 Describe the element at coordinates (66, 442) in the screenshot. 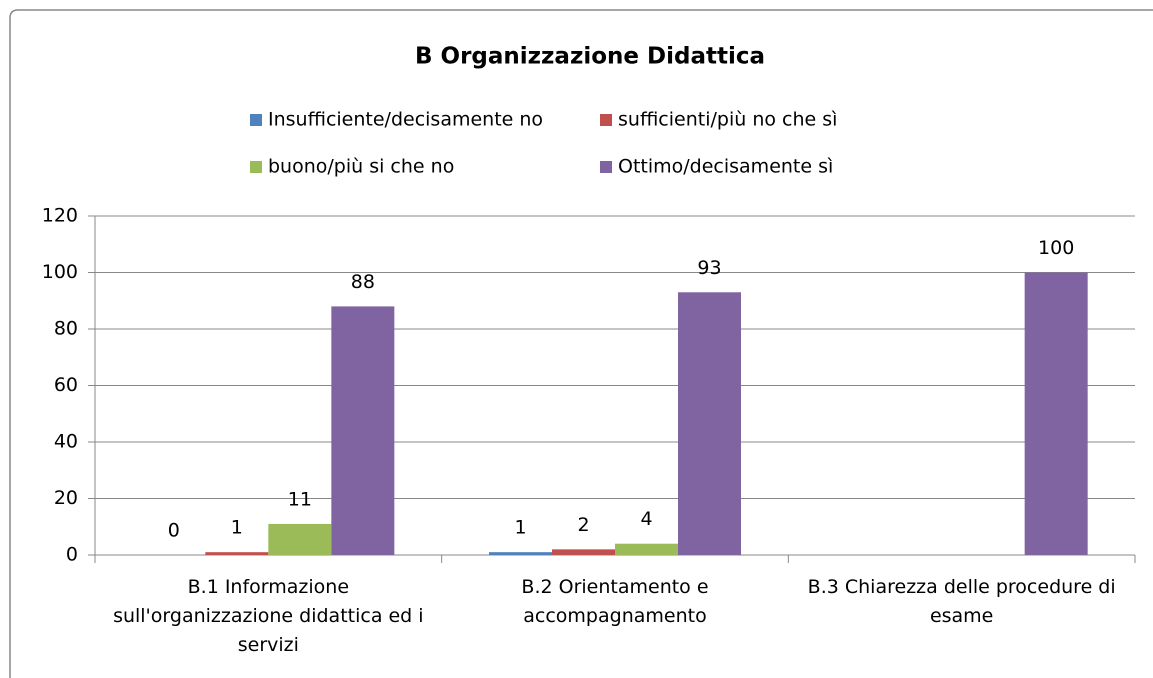

I see `y-tick-label: 40` at that location.